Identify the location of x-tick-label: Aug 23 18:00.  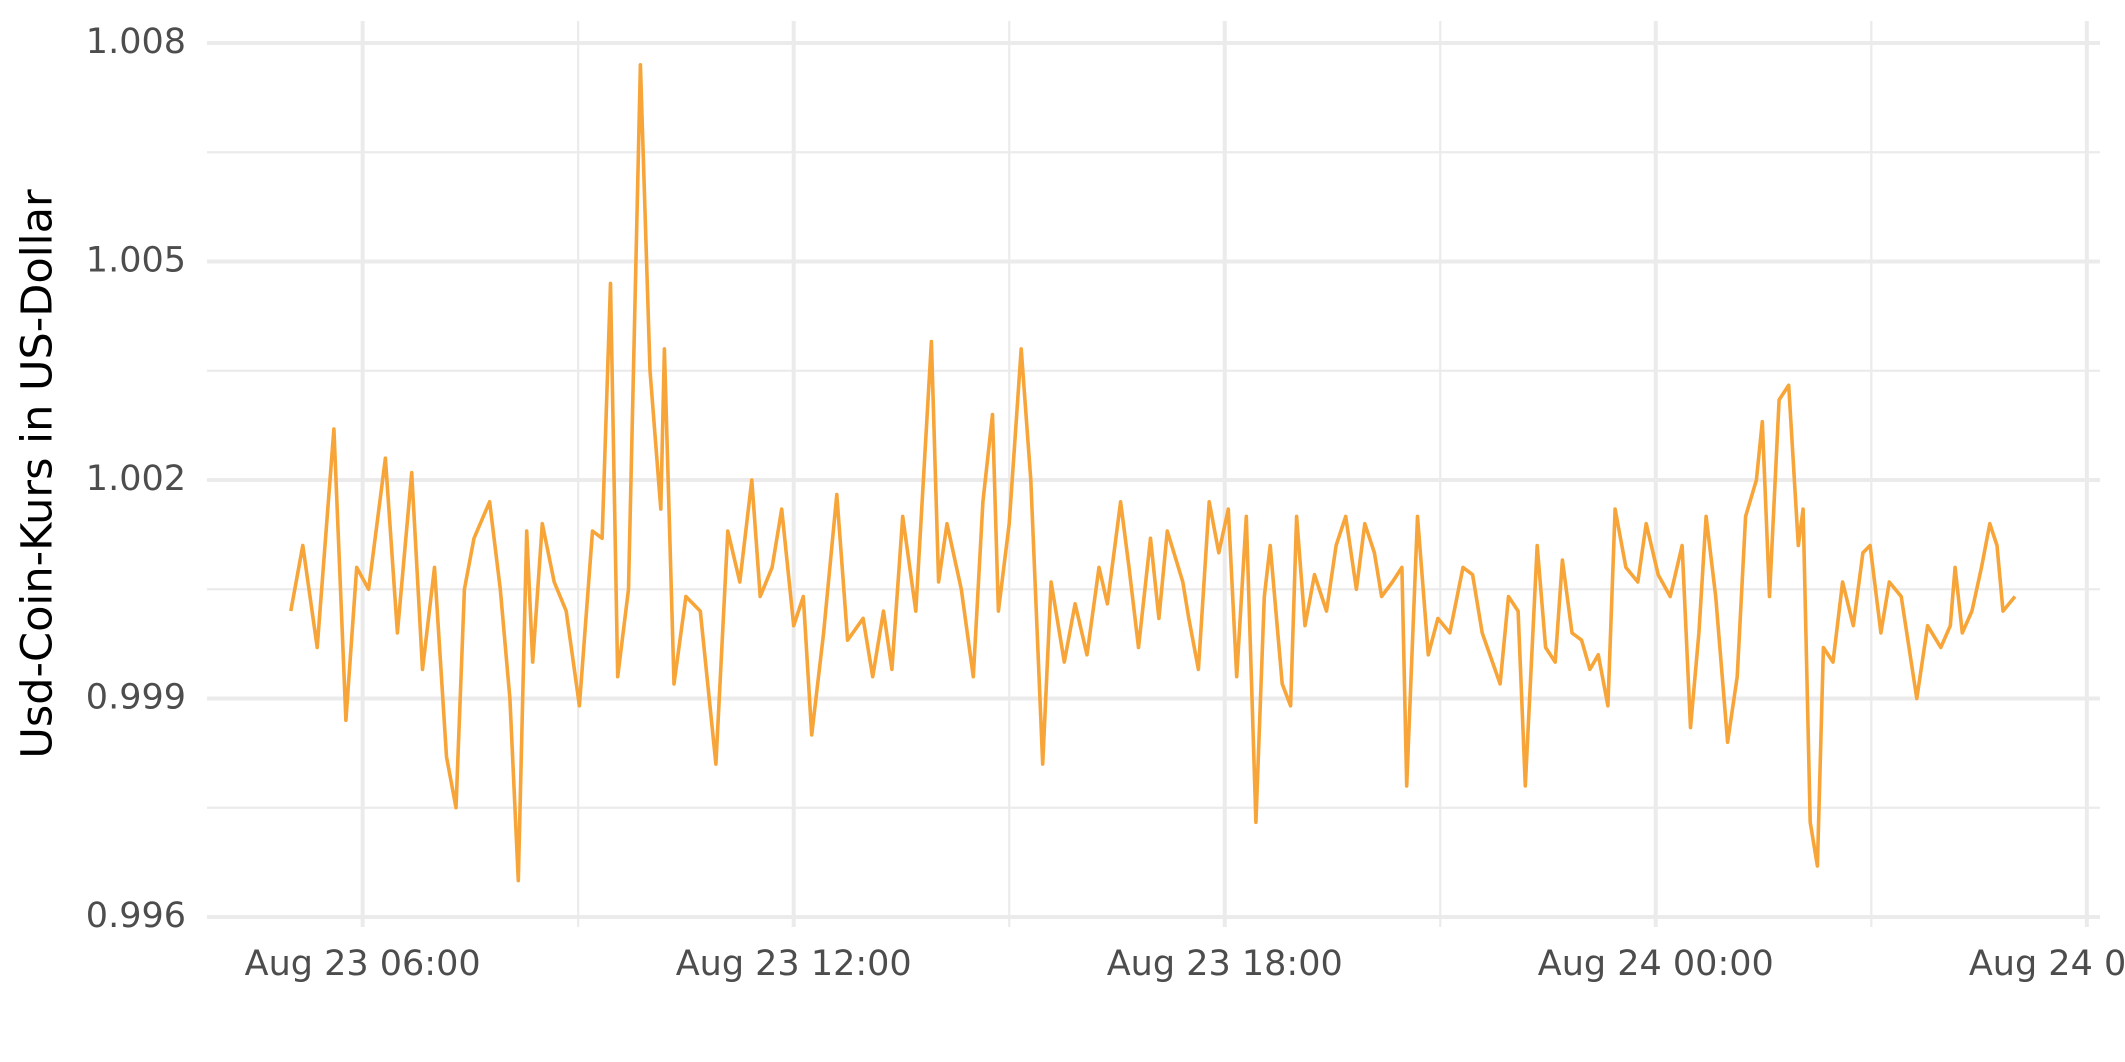
(1225, 964).